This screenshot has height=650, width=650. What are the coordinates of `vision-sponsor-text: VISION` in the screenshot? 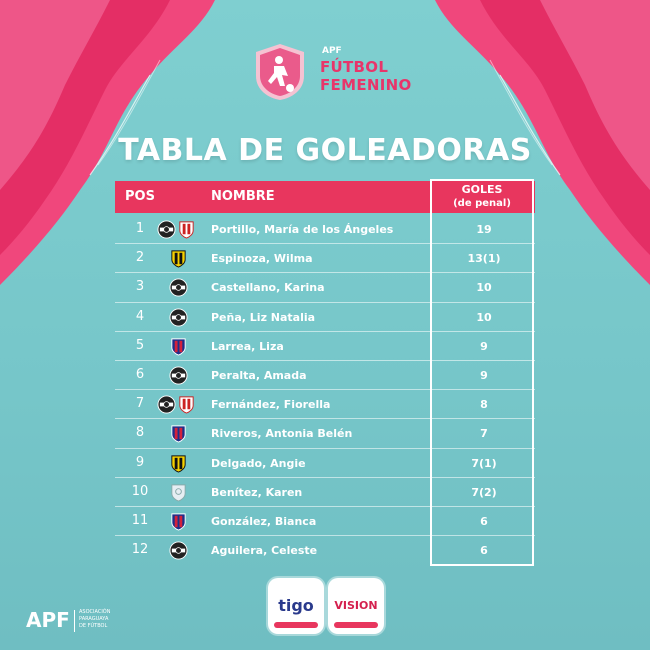 It's located at (356, 605).